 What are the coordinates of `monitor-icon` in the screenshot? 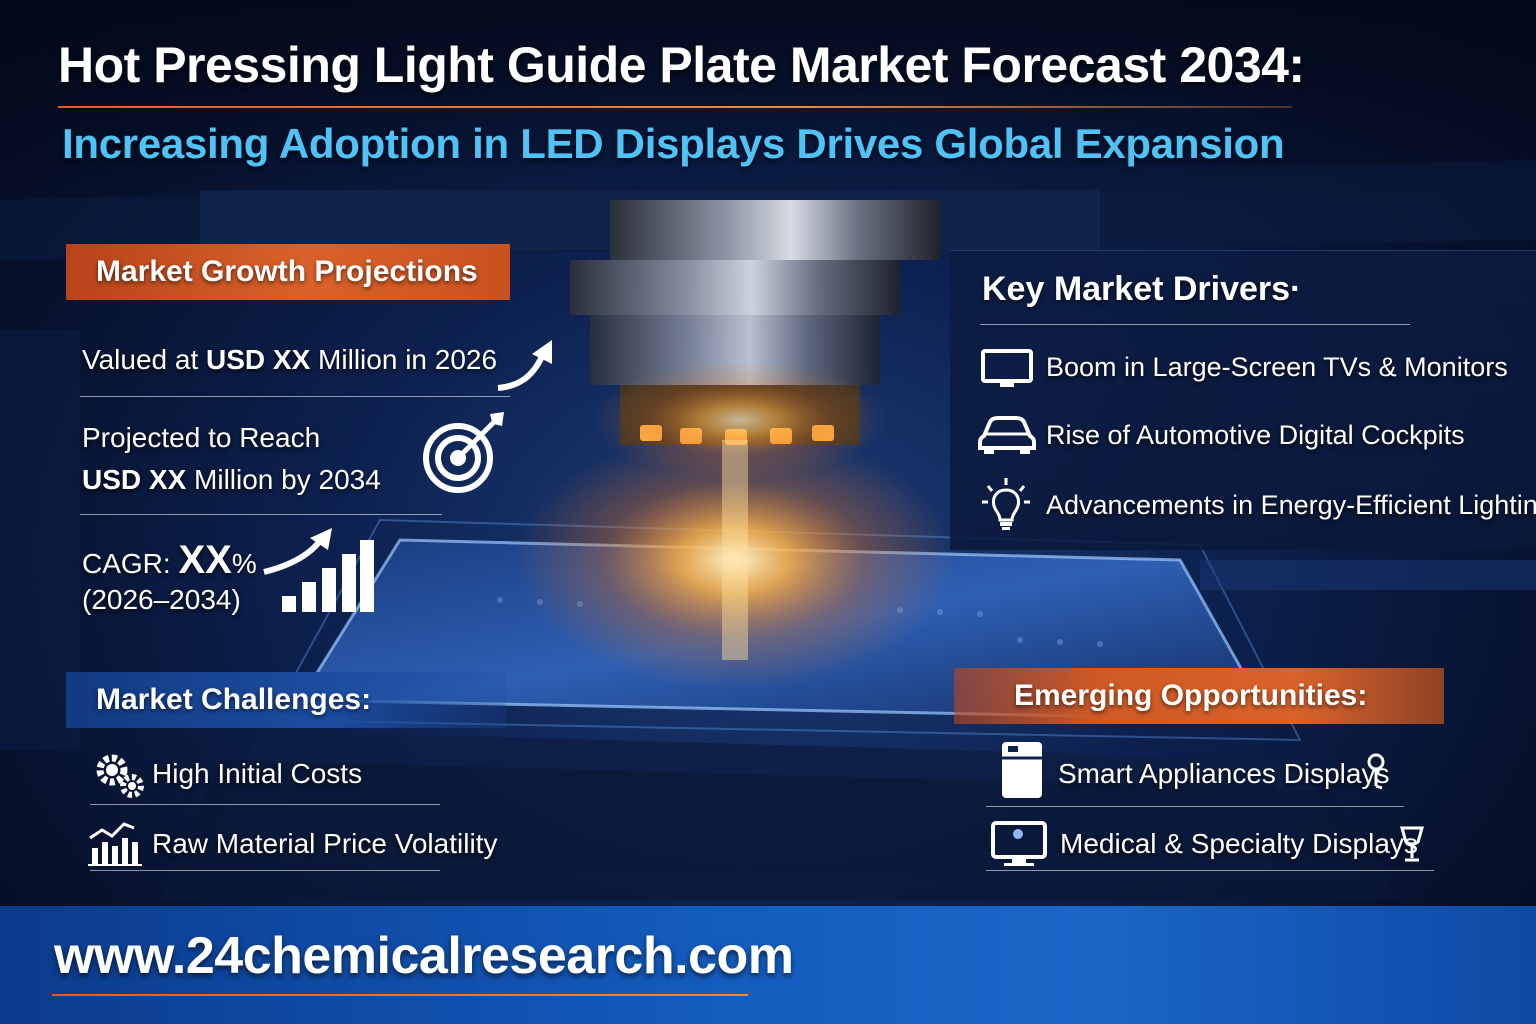 It's located at (1007, 369).